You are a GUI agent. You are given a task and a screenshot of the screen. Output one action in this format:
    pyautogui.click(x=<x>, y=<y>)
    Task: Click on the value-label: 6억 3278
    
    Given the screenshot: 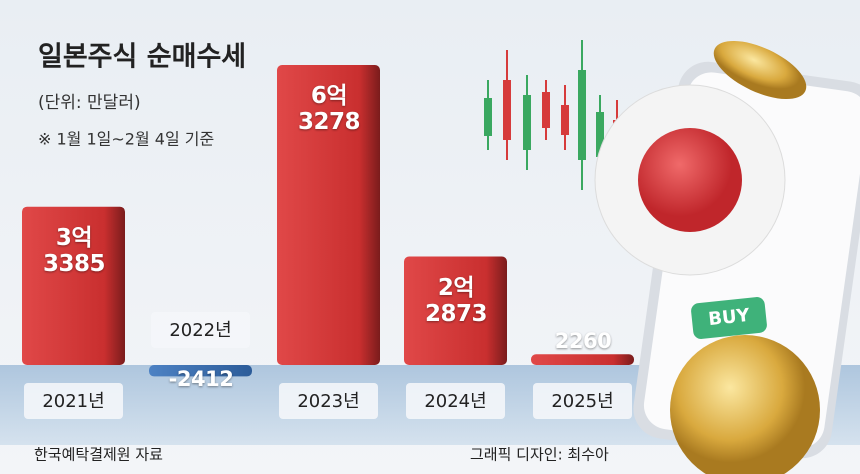 What is the action you would take?
    pyautogui.click(x=329, y=109)
    